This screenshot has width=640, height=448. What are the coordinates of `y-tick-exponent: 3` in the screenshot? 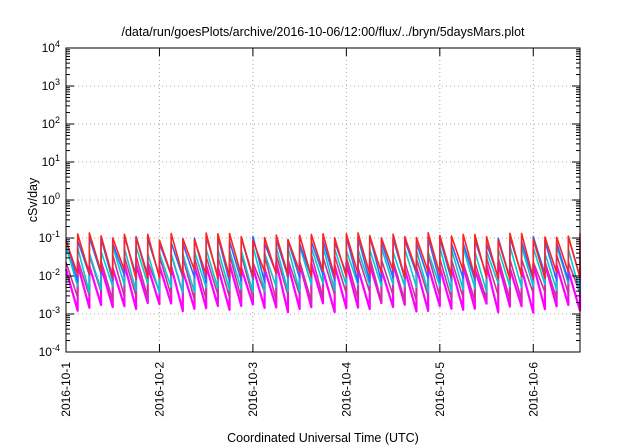 It's located at (57, 82).